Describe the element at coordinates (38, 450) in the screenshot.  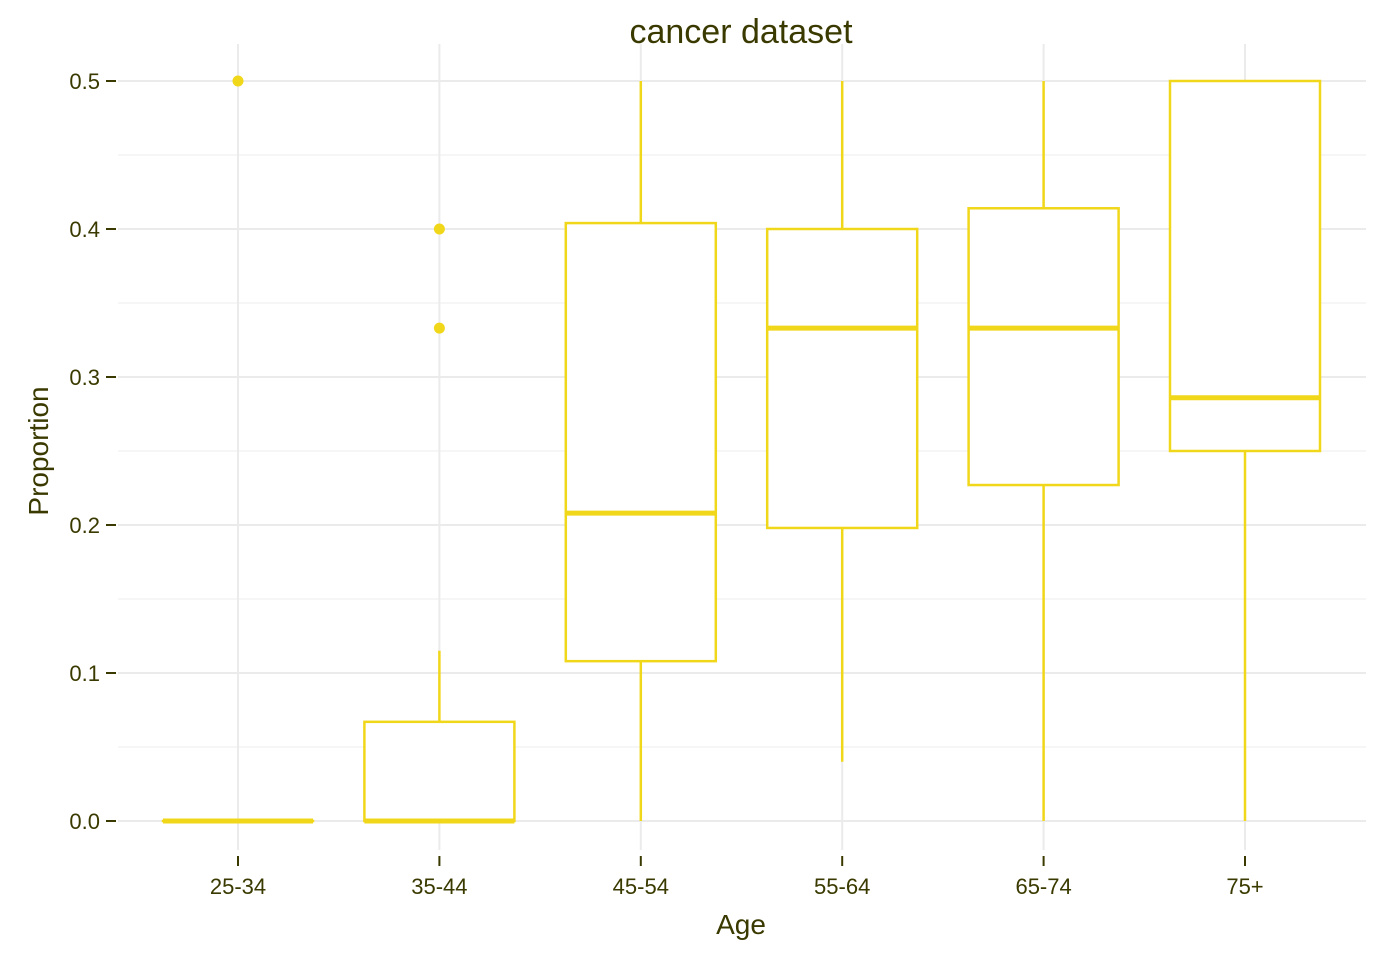
I see `y-axis-title: Proportion` at that location.